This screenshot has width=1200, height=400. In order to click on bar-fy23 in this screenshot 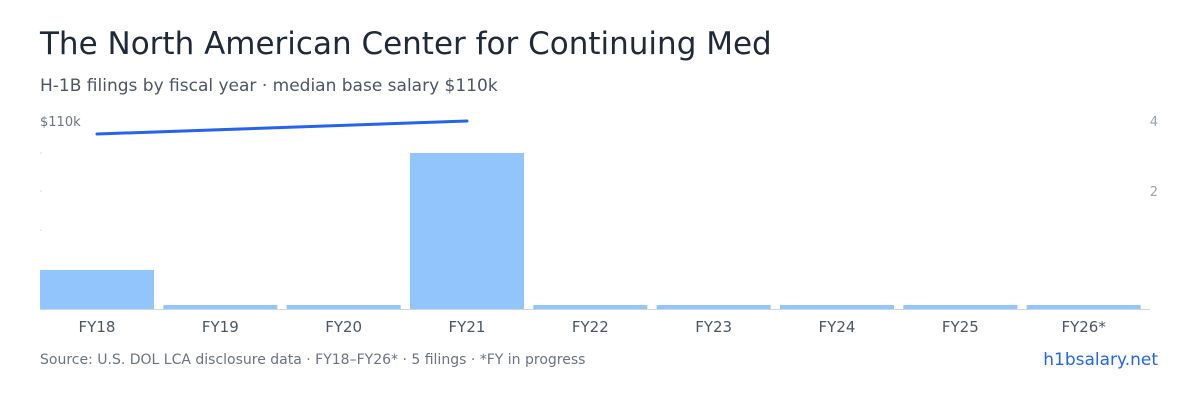, I will do `click(713, 307)`.